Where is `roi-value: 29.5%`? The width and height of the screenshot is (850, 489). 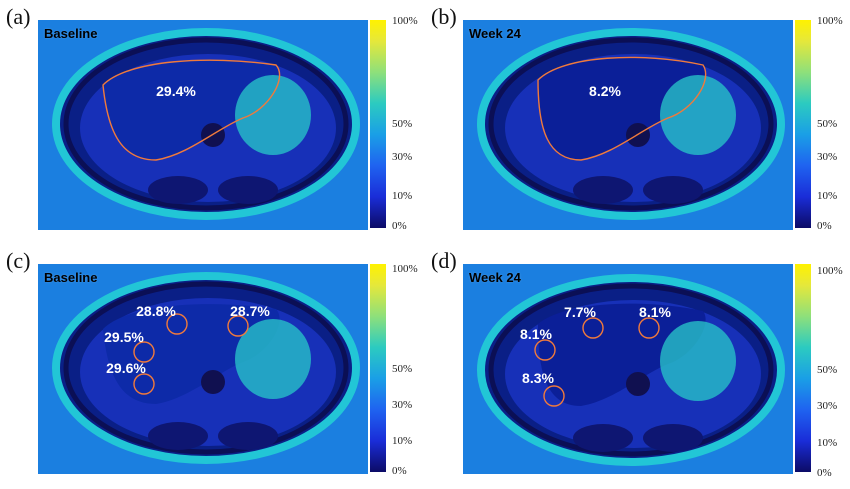
roi-value: 29.5% is located at coordinates (124, 337).